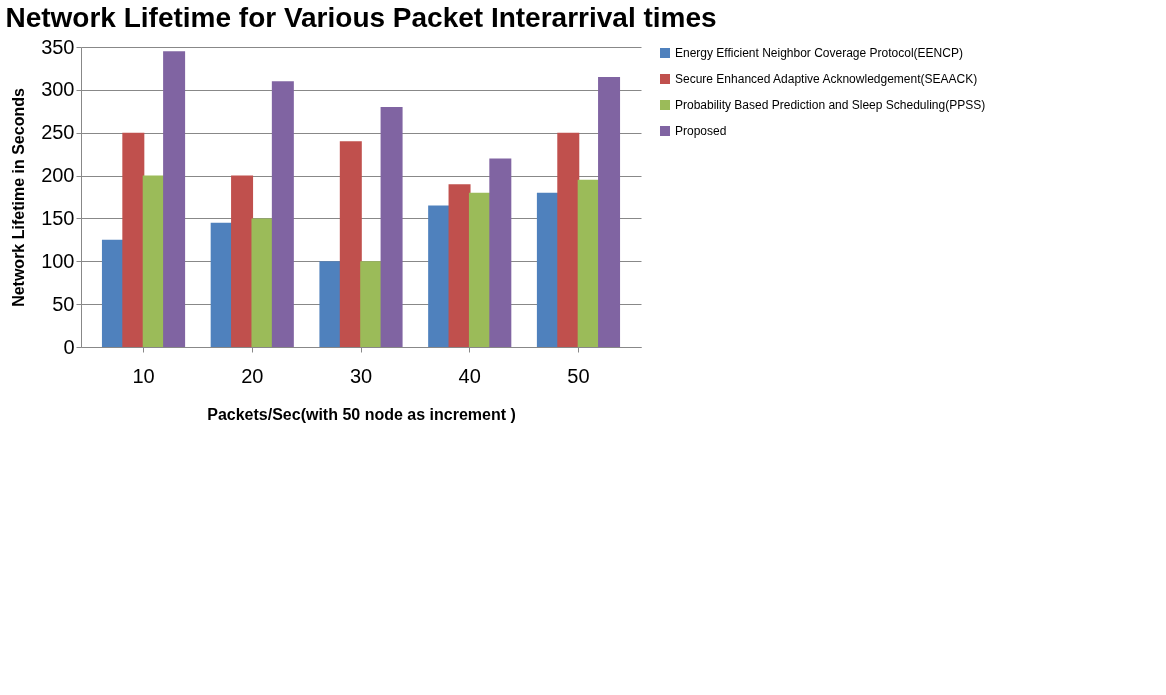  What do you see at coordinates (826, 79) in the screenshot?
I see `legend-label: Secure Enhanced Adaptive Acknowledgement(SEAACK)` at bounding box center [826, 79].